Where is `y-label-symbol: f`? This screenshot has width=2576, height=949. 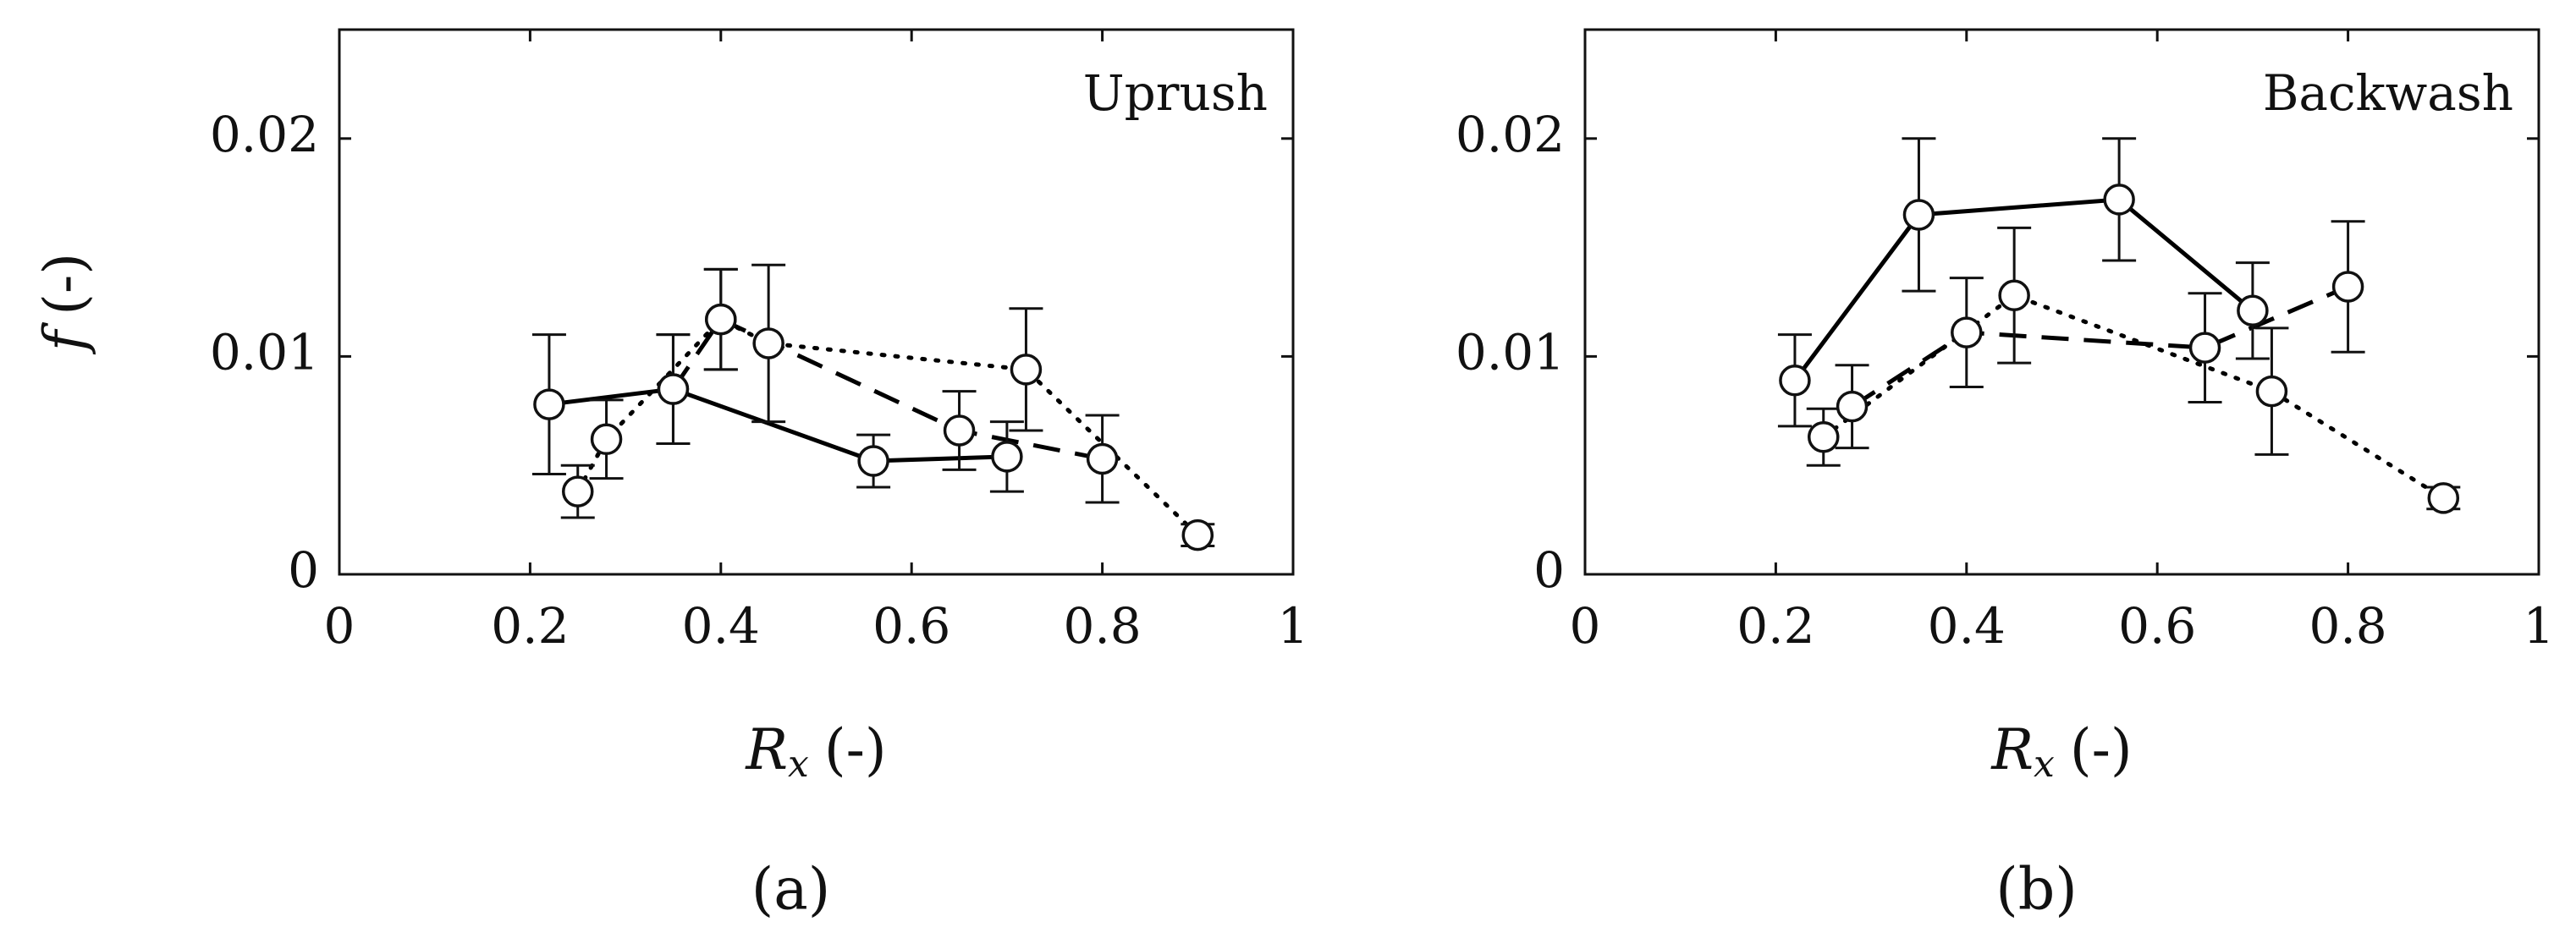 y-label-symbol: f is located at coordinates (64, 338).